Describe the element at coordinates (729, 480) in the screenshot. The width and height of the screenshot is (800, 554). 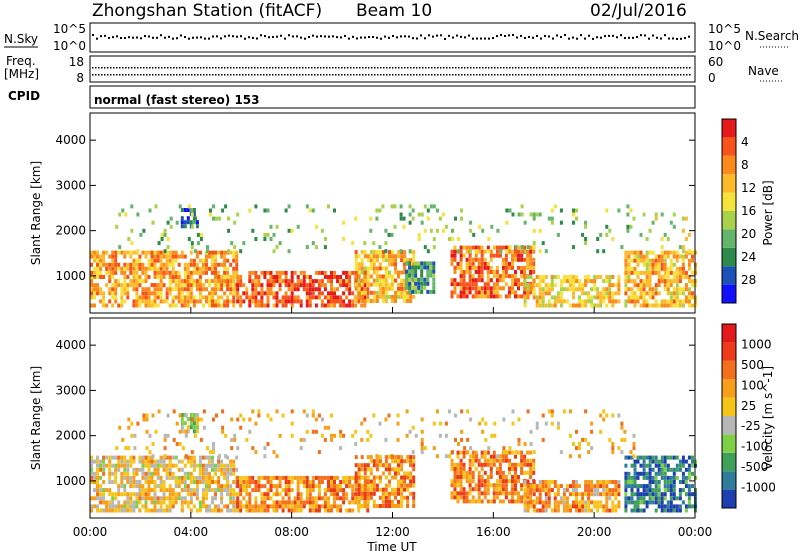
I see `colorbar-cell` at that location.